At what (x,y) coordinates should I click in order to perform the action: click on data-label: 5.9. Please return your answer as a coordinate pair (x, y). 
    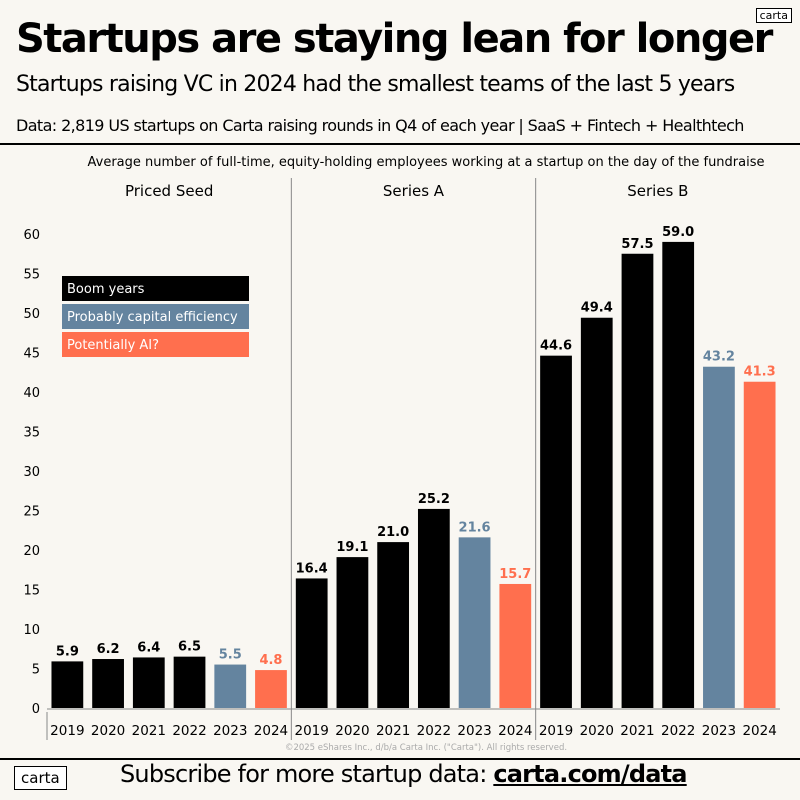
    Looking at the image, I should click on (67, 651).